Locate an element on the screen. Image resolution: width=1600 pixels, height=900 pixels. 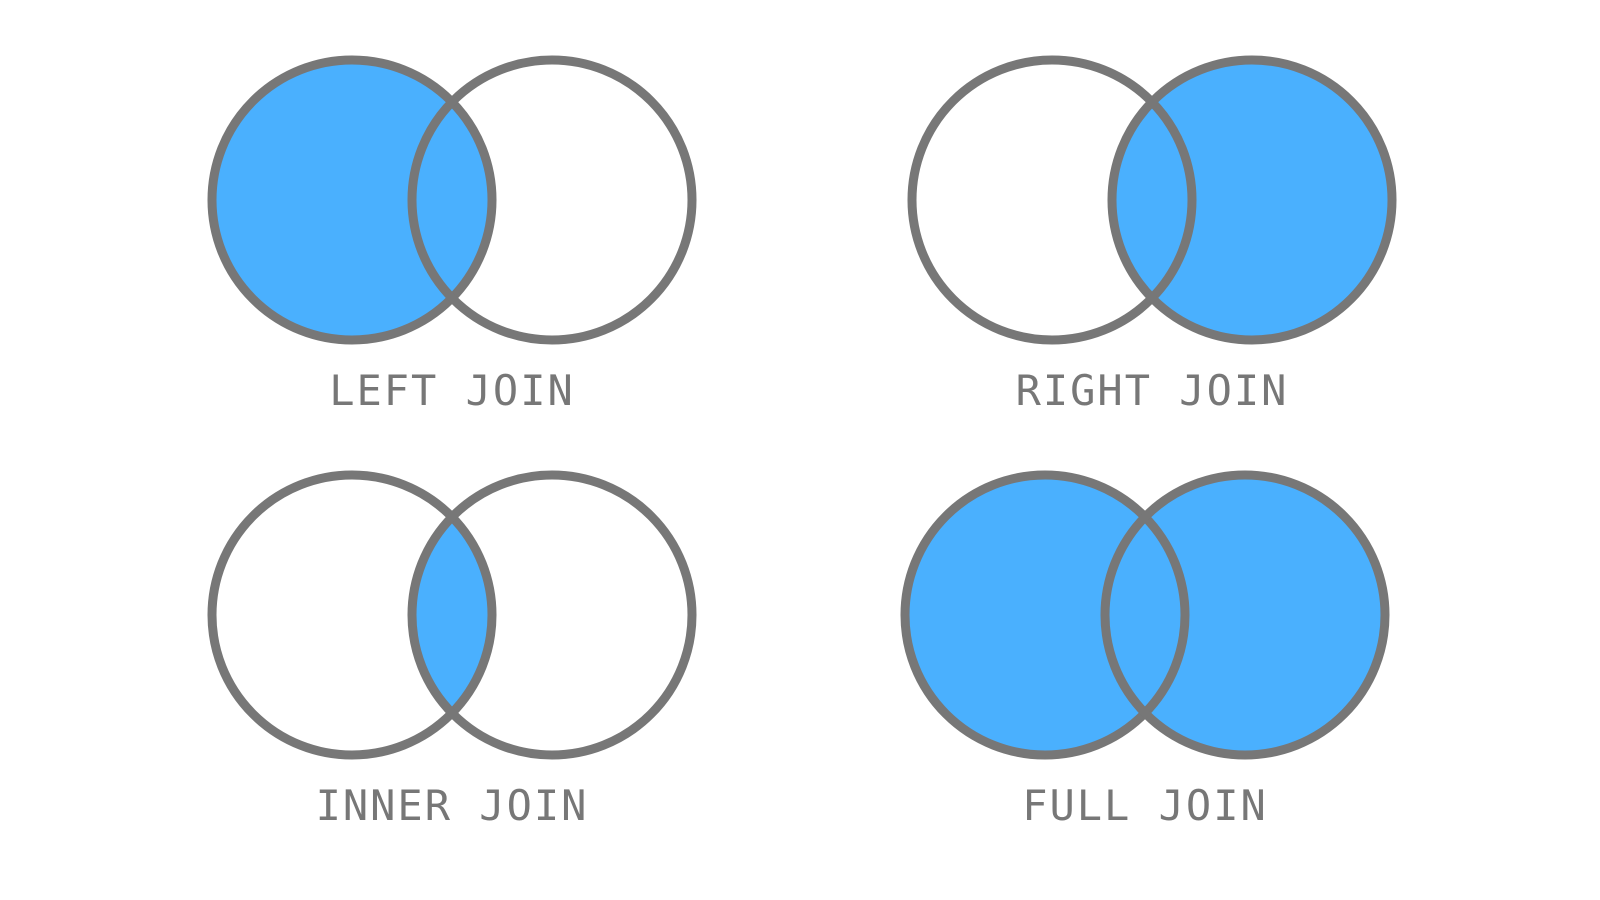
venn-right-join: RIGHT JOIN is located at coordinates (1152, 235).